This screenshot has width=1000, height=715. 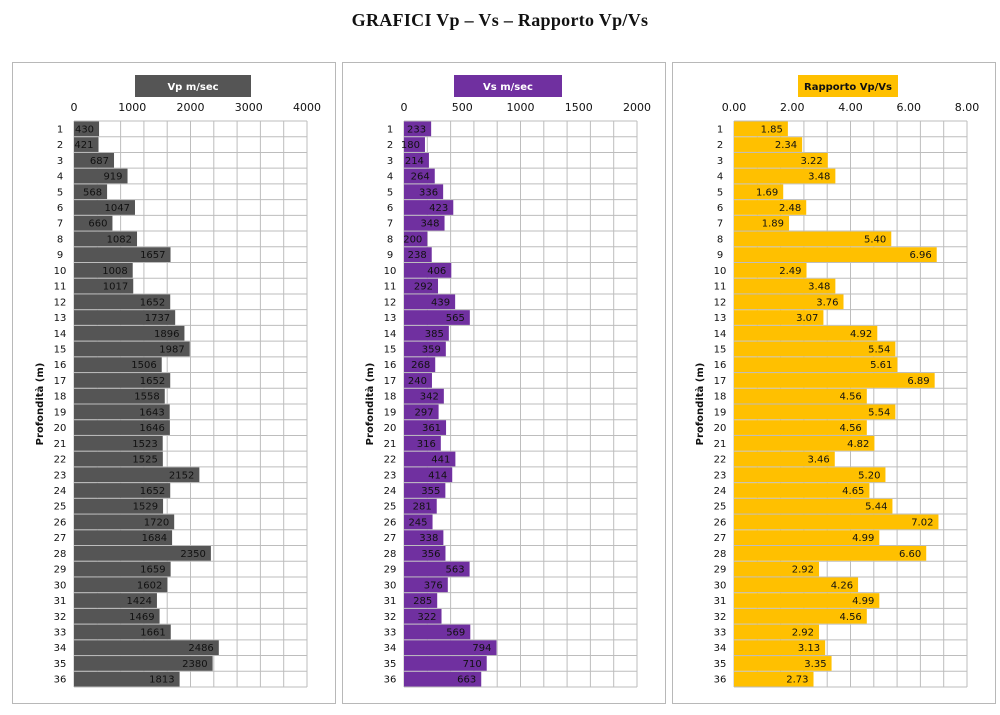 I want to click on data-label: 245, so click(x=417, y=522).